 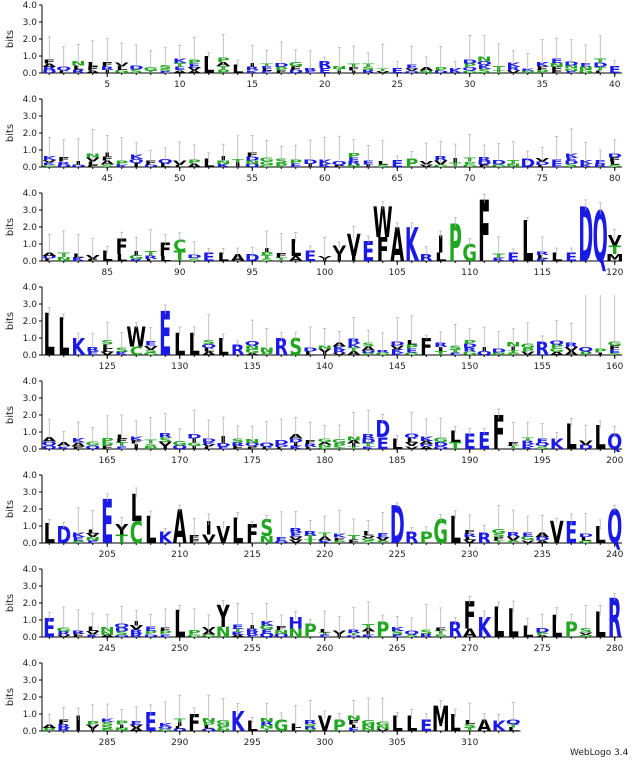 What do you see at coordinates (615, 246) in the screenshot?
I see `logo-column: MTV` at bounding box center [615, 246].